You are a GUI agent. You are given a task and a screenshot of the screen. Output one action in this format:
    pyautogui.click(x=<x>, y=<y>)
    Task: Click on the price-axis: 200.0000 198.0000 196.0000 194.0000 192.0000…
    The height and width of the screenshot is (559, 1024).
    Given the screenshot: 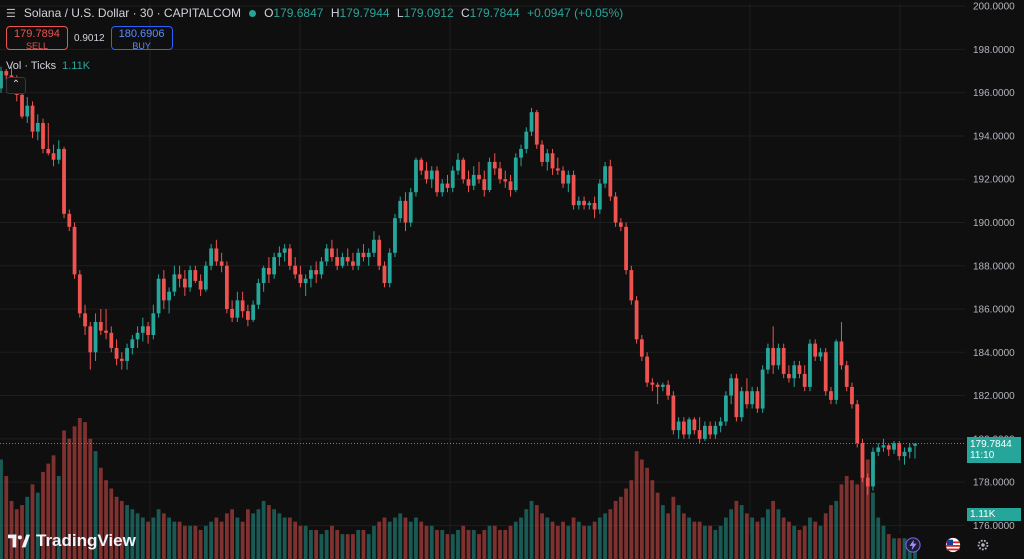 What is the action you would take?
    pyautogui.click(x=994, y=267)
    